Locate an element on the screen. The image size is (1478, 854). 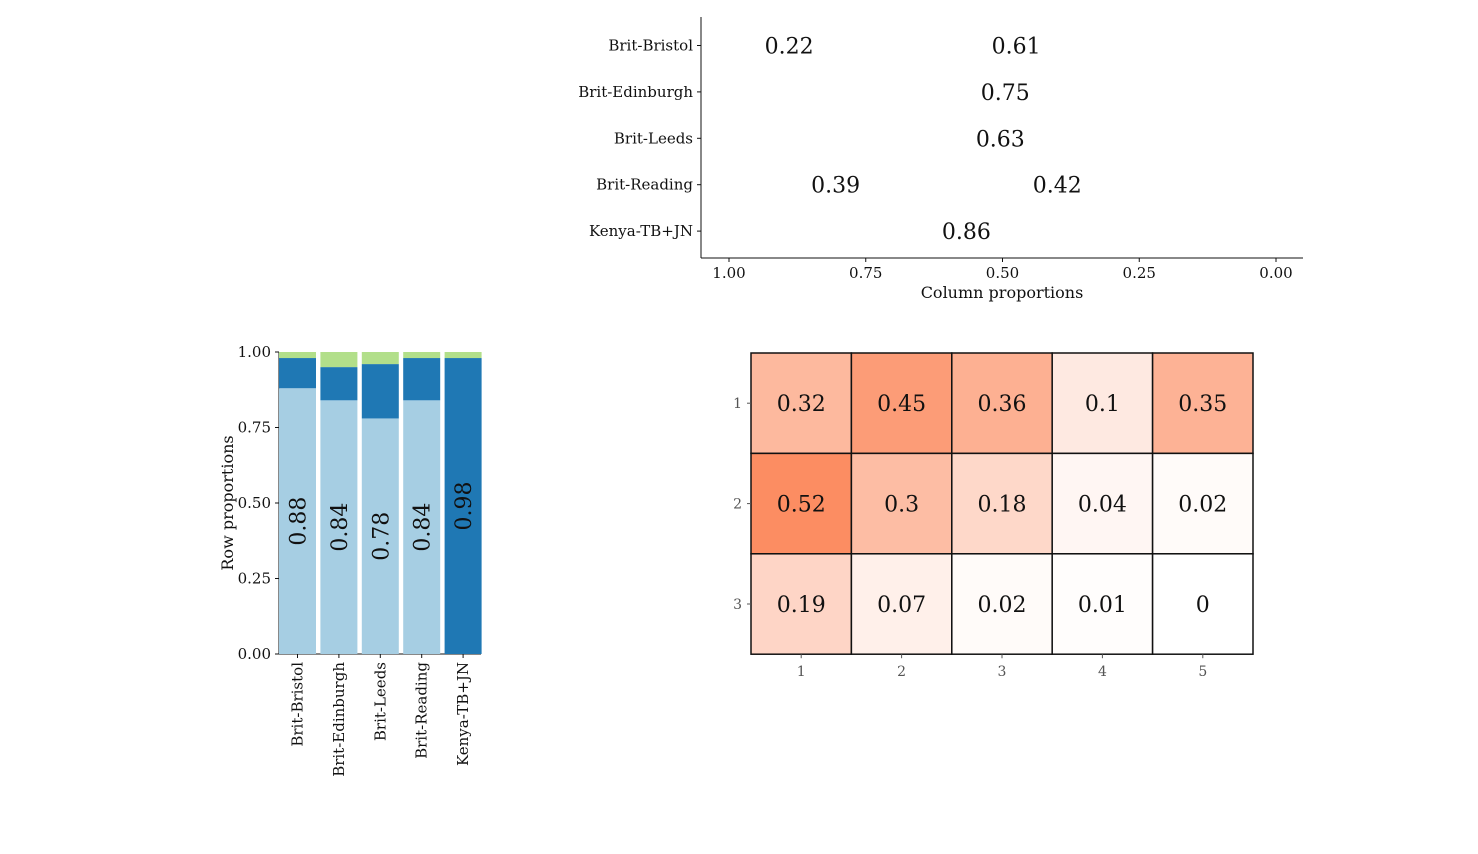
y-tick-label-brit-edinburgh: Brit-Edinburgh is located at coordinates (635, 92).